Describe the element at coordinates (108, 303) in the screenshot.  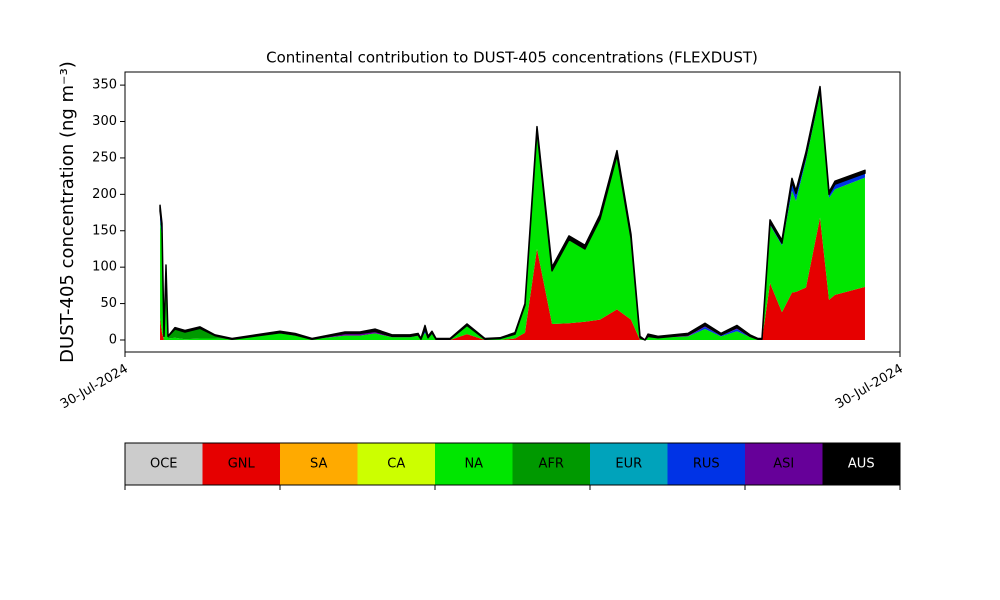
I see `y-tick-label: 50` at that location.